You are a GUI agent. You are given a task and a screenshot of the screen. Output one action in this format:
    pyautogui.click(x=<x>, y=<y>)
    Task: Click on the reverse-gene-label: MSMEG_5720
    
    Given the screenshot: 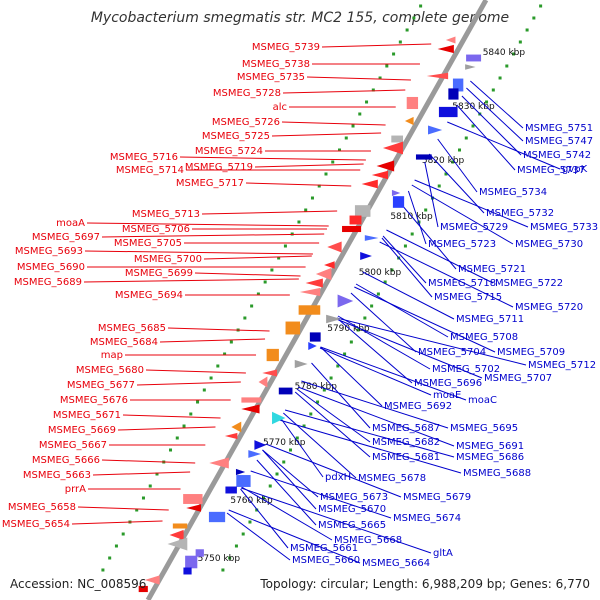 What is the action you would take?
    pyautogui.click(x=549, y=307)
    